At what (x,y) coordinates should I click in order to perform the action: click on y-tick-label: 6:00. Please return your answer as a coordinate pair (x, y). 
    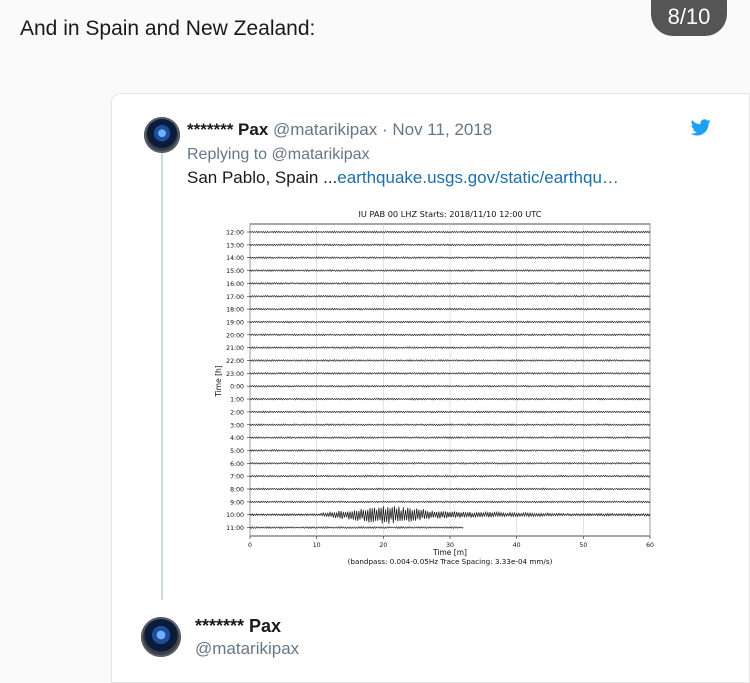
    Looking at the image, I should click on (237, 464).